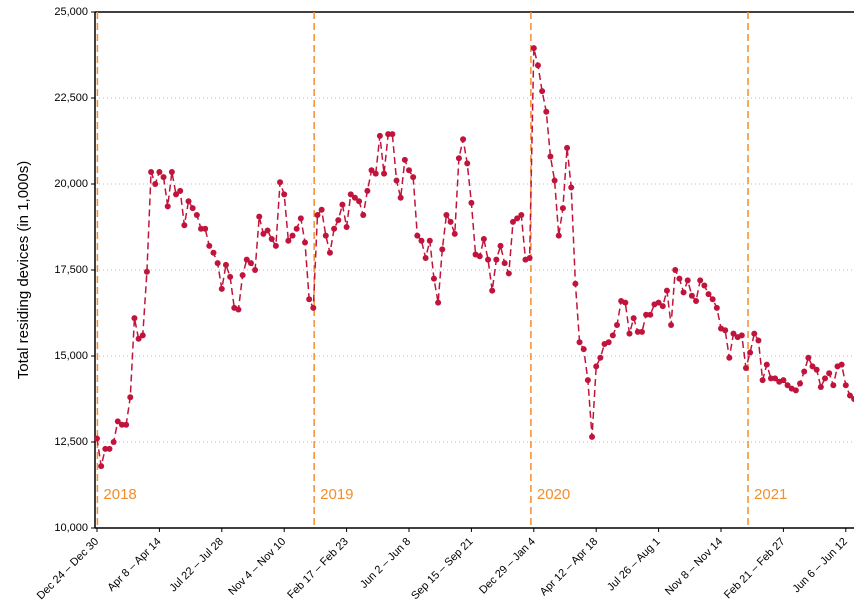 This screenshot has height=616, width=854. What do you see at coordinates (553, 494) in the screenshot?
I see `year-label: 2020` at bounding box center [553, 494].